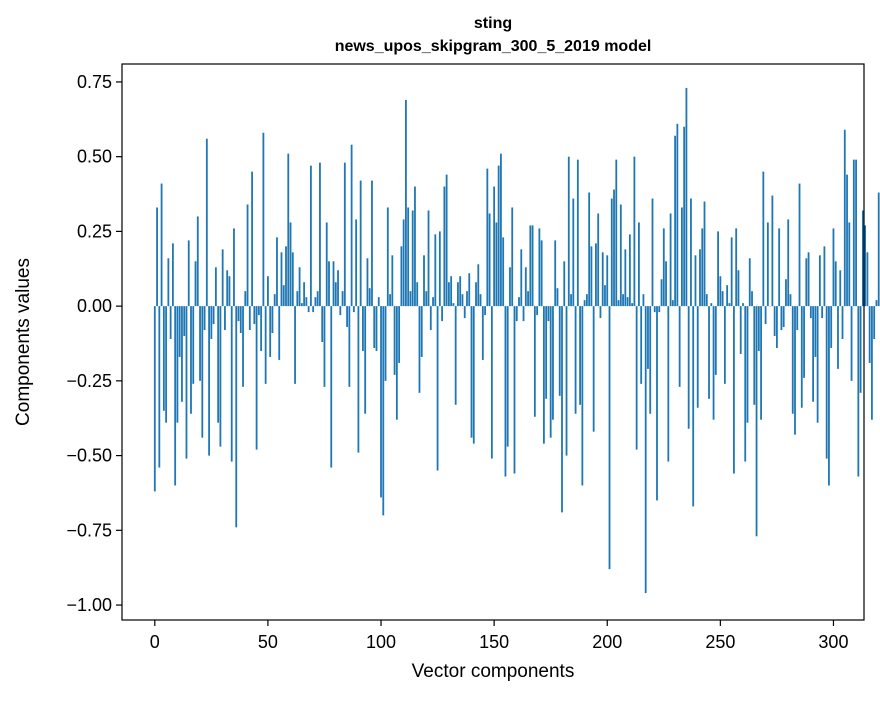 This screenshot has width=880, height=701. What do you see at coordinates (94, 231) in the screenshot?
I see `y-tick-label: 0.25` at bounding box center [94, 231].